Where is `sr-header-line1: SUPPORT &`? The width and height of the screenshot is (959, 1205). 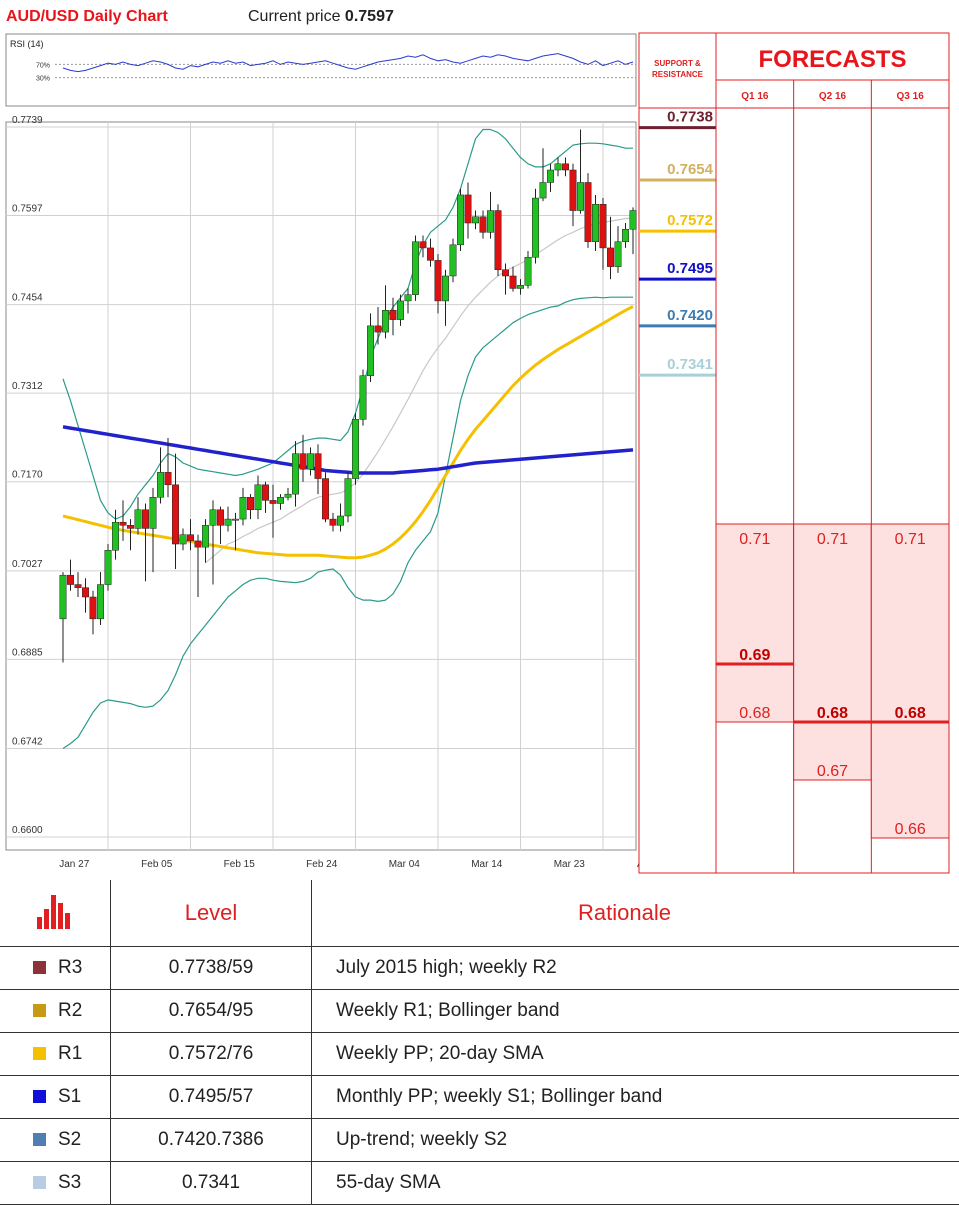
sr-header-line1: SUPPORT & is located at coordinates (677, 63).